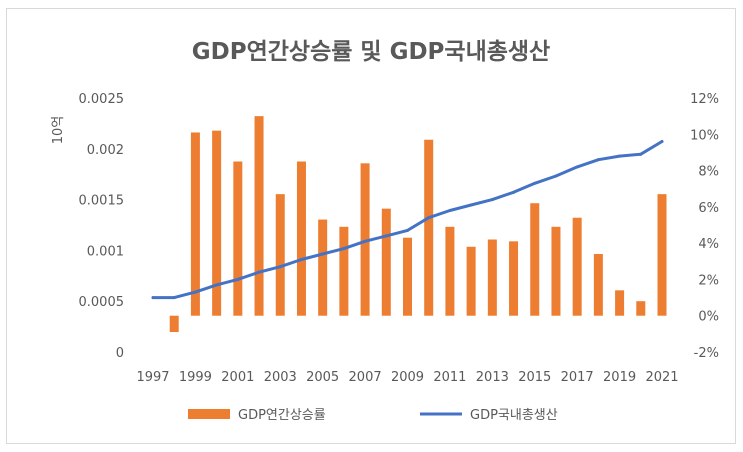  Describe the element at coordinates (662, 142) in the screenshot. I see `gdp-point-2021` at that location.